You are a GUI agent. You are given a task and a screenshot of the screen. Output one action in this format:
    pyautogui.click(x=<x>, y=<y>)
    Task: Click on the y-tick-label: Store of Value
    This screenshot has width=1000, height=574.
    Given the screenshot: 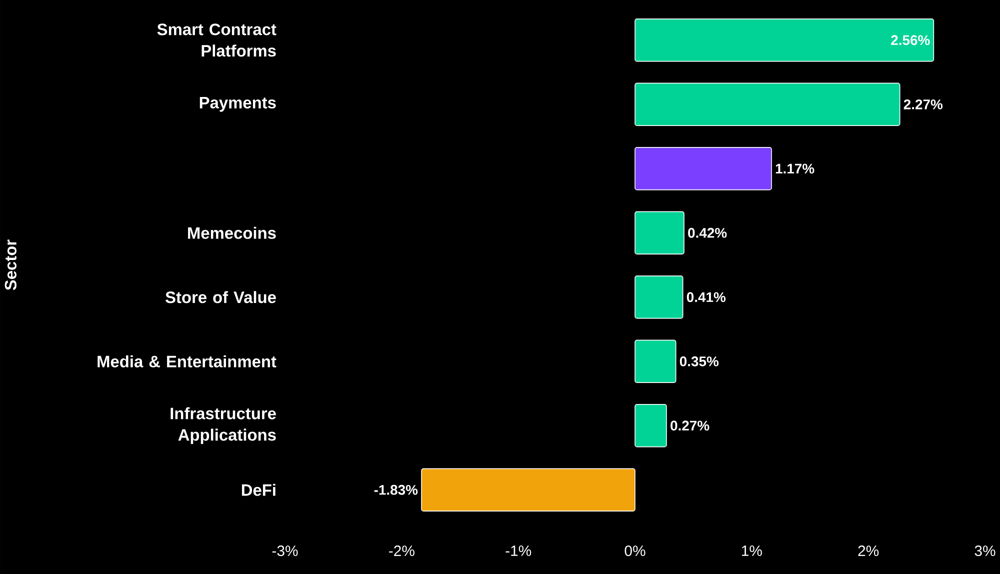 What is the action you would take?
    pyautogui.click(x=221, y=297)
    